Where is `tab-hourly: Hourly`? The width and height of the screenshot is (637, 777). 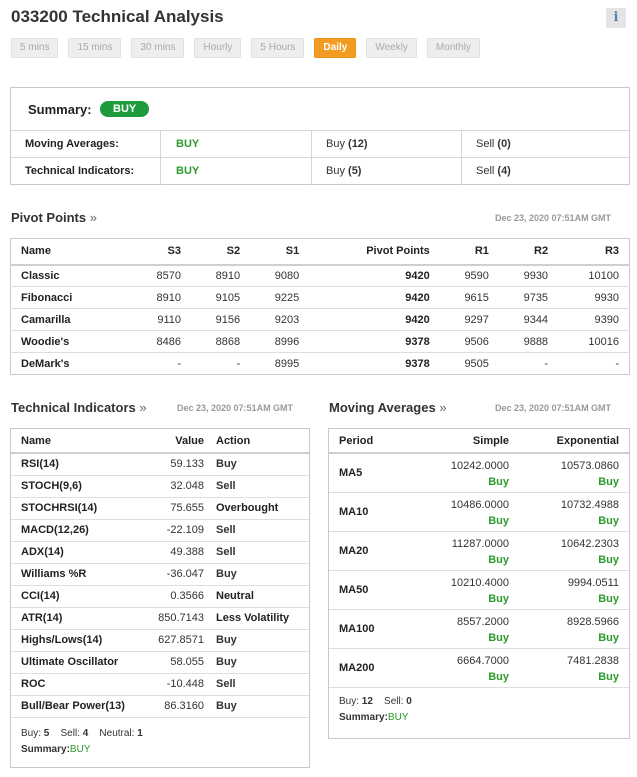
tab-hourly: Hourly is located at coordinates (218, 48).